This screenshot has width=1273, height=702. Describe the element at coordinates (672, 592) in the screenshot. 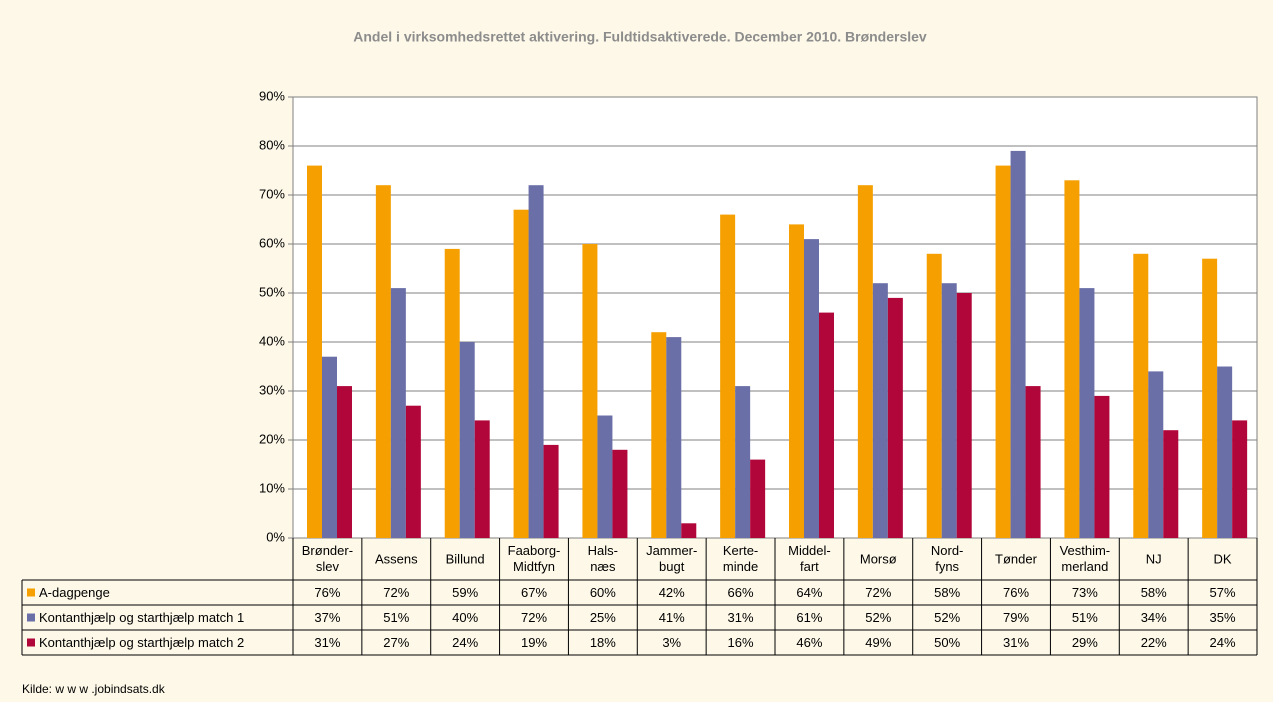

I see `table-value: 42%` at that location.